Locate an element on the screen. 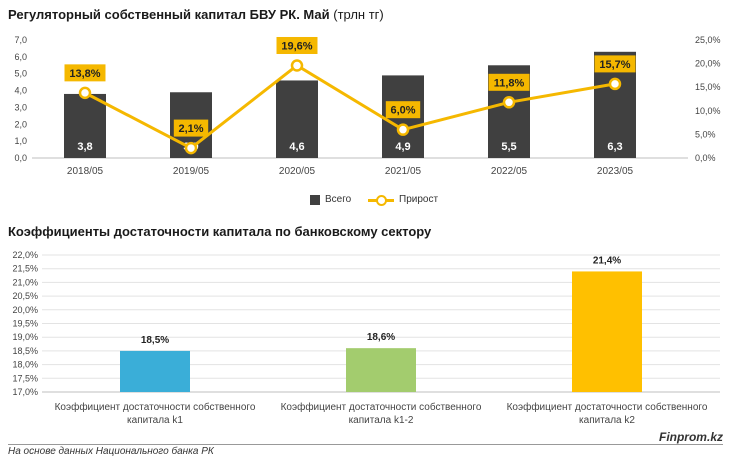 The width and height of the screenshot is (731, 463). growth-value-label: 6,0% is located at coordinates (402, 111).